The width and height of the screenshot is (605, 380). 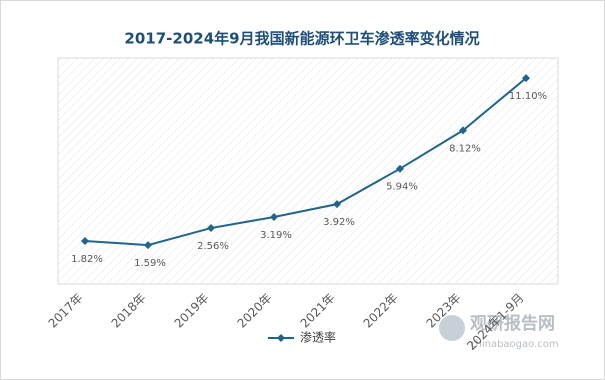 What do you see at coordinates (339, 222) in the screenshot?
I see `data-label: 3.92%` at bounding box center [339, 222].